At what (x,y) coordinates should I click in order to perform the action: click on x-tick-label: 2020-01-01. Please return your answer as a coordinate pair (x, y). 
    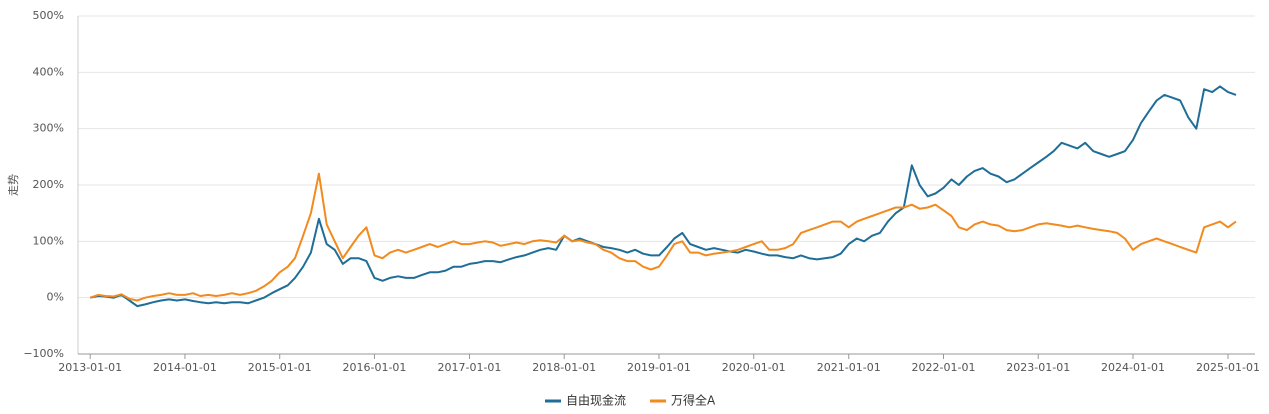
    Looking at the image, I should click on (754, 367).